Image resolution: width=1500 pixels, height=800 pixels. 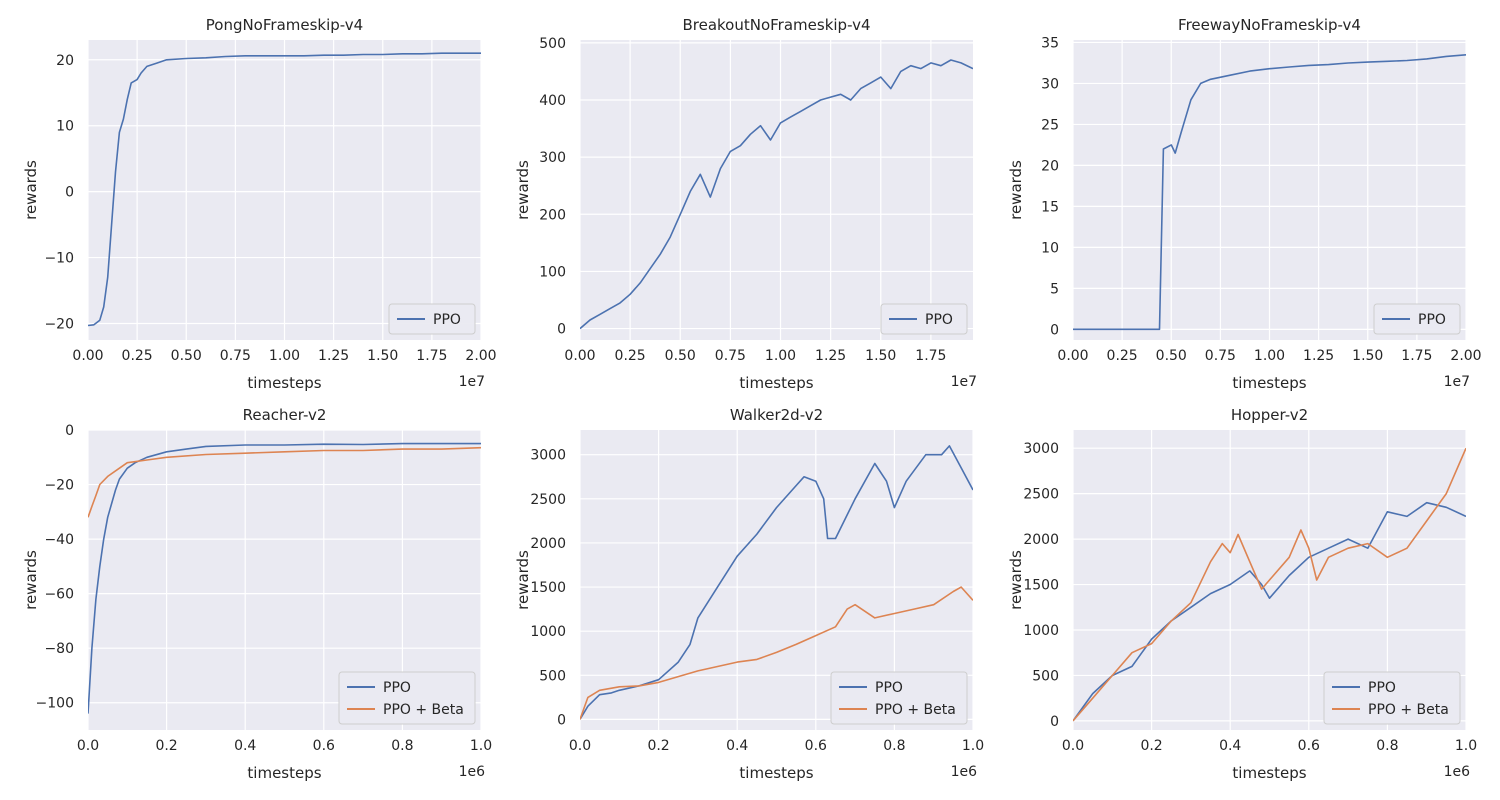 What do you see at coordinates (1050, 207) in the screenshot?
I see `y-tick-label: 15` at bounding box center [1050, 207].